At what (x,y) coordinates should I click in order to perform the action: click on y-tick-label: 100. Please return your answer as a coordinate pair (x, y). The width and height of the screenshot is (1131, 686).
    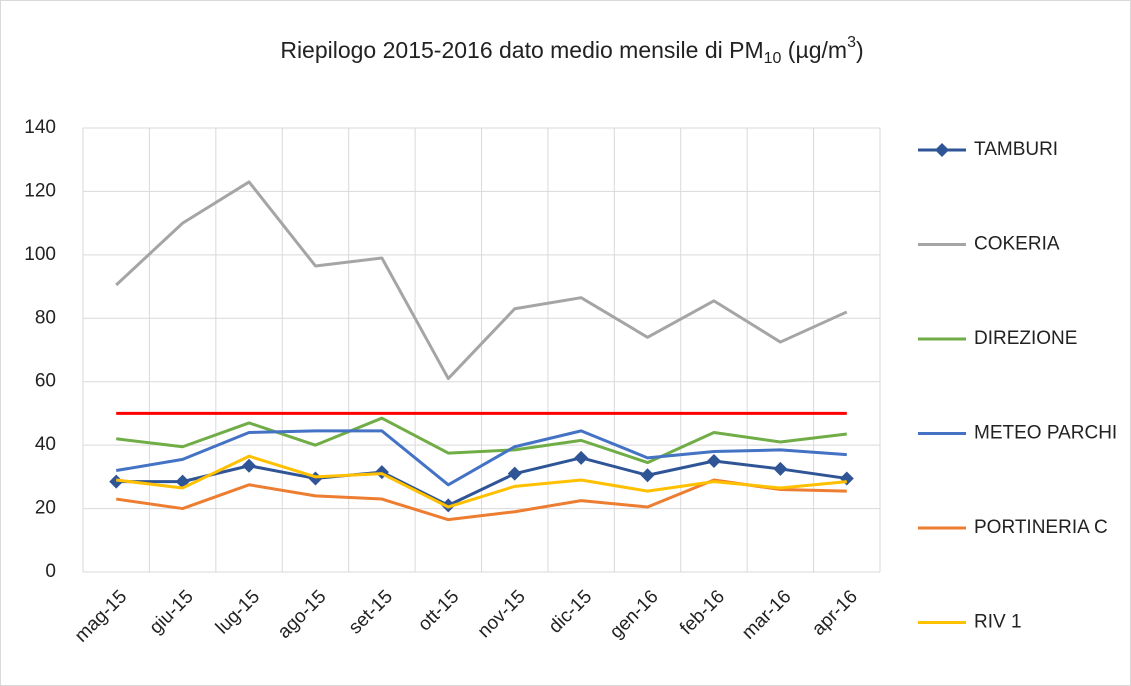
    Looking at the image, I should click on (40, 254).